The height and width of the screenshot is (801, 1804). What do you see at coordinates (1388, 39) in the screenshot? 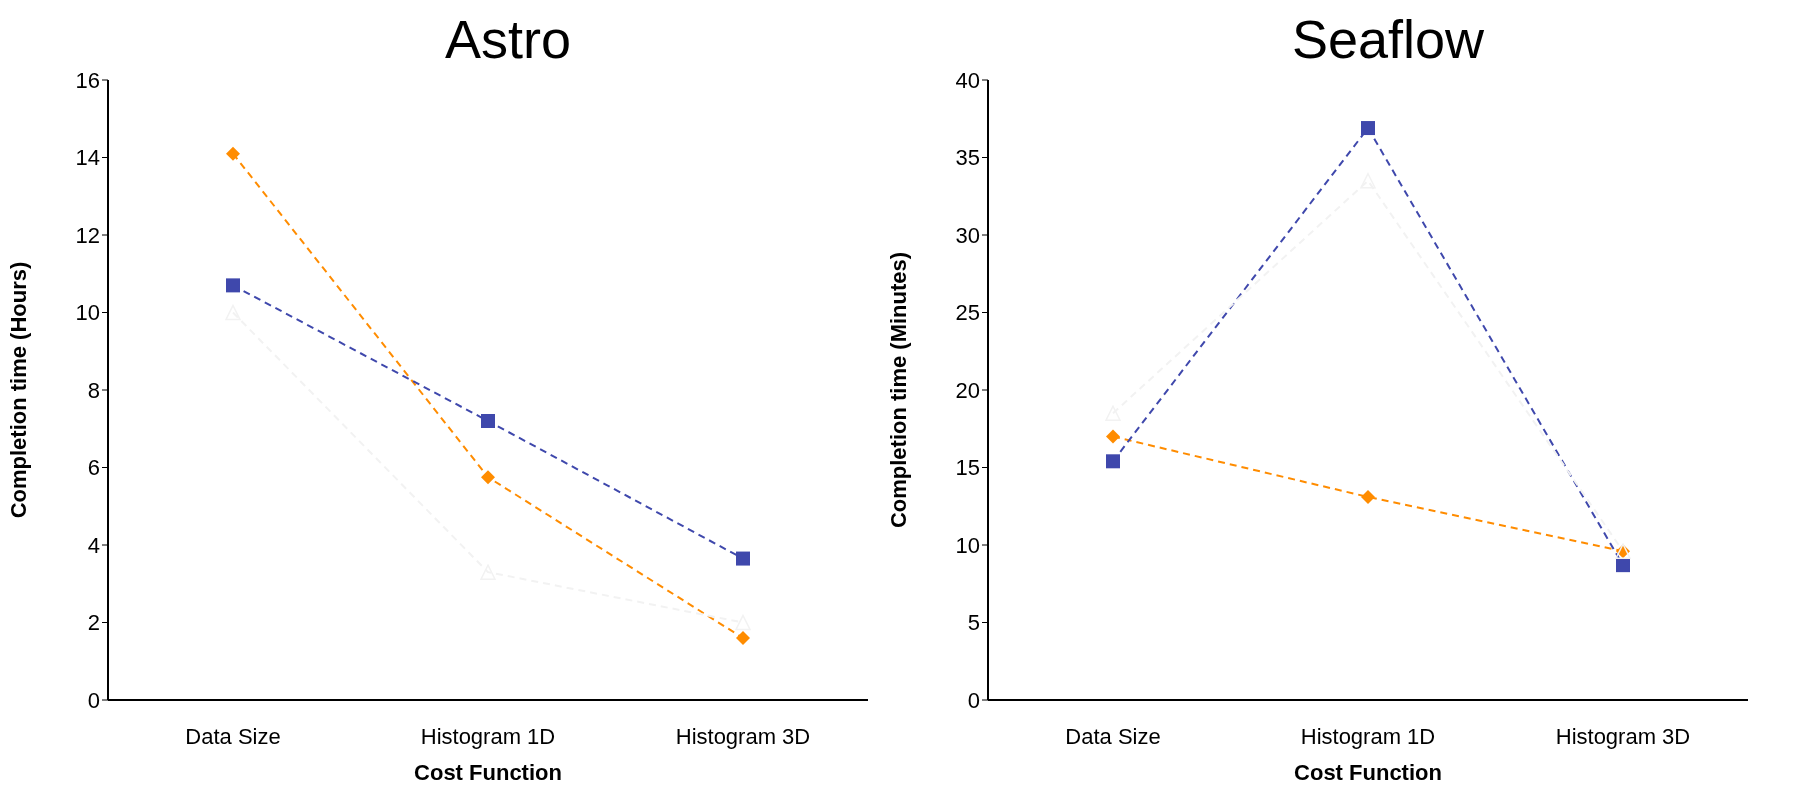
I see `chart-title: Seaflow` at bounding box center [1388, 39].